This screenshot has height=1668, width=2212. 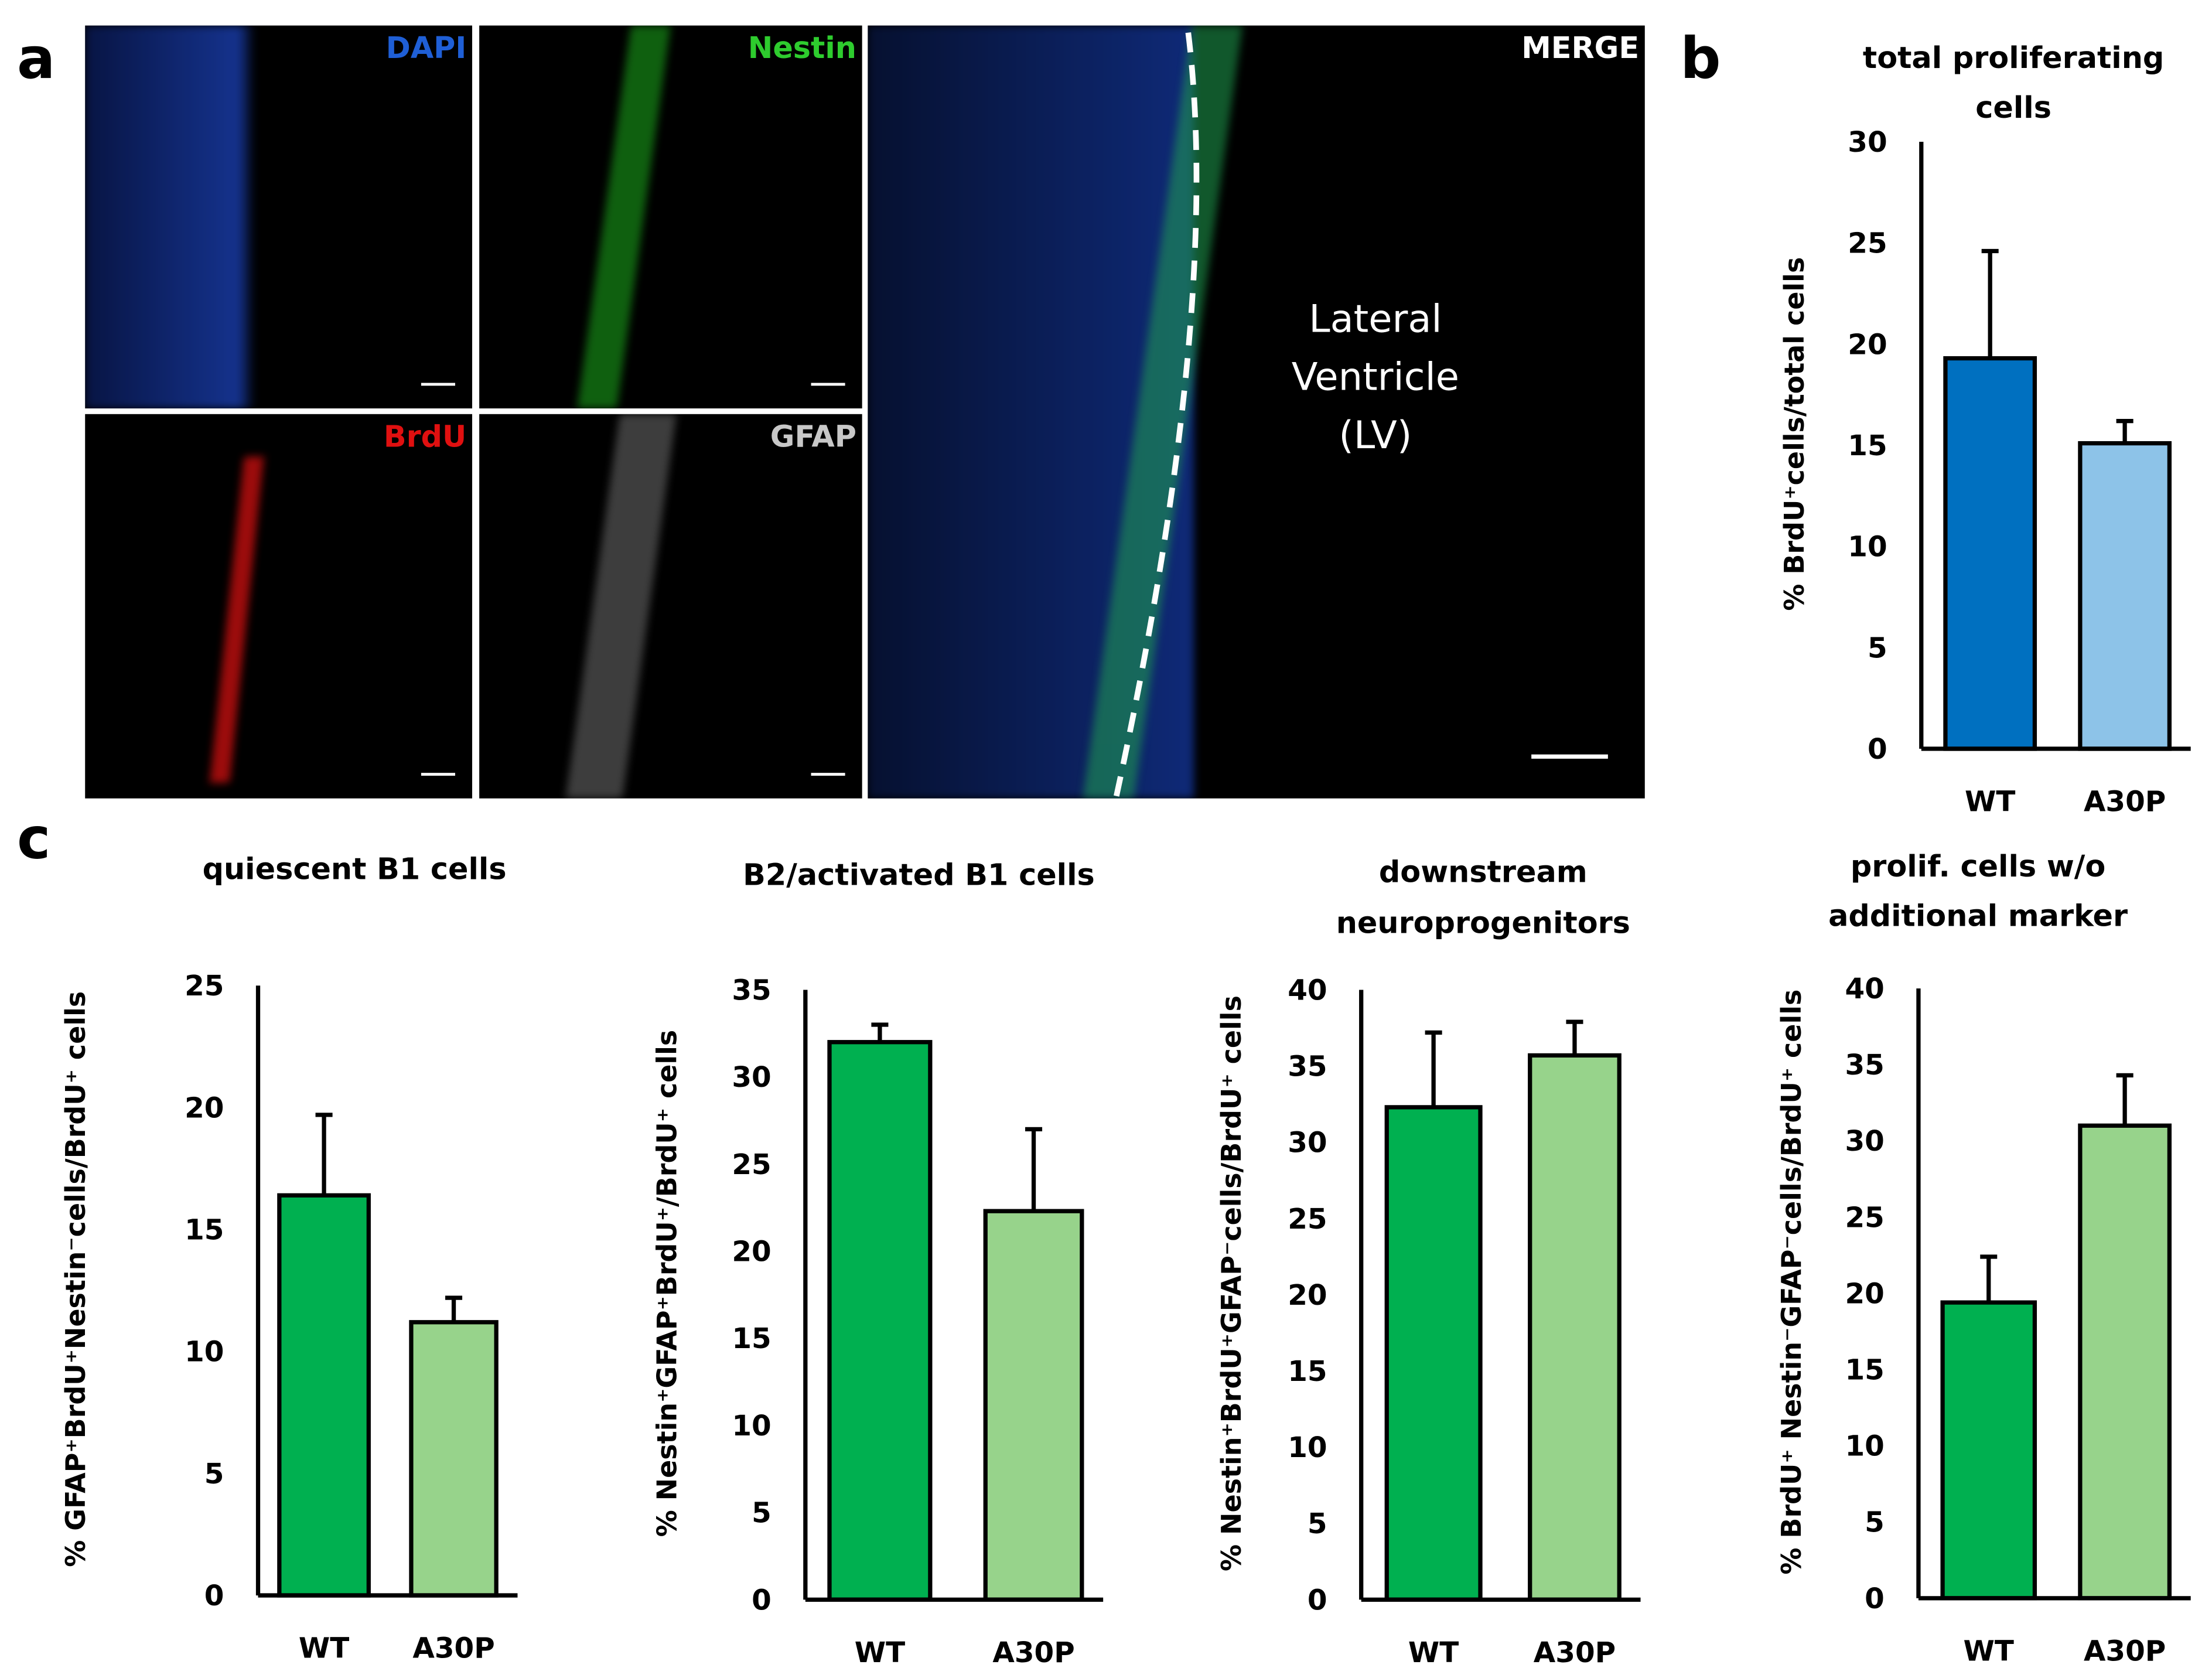 What do you see at coordinates (1978, 916) in the screenshot?
I see `chart-title: additional marker` at bounding box center [1978, 916].